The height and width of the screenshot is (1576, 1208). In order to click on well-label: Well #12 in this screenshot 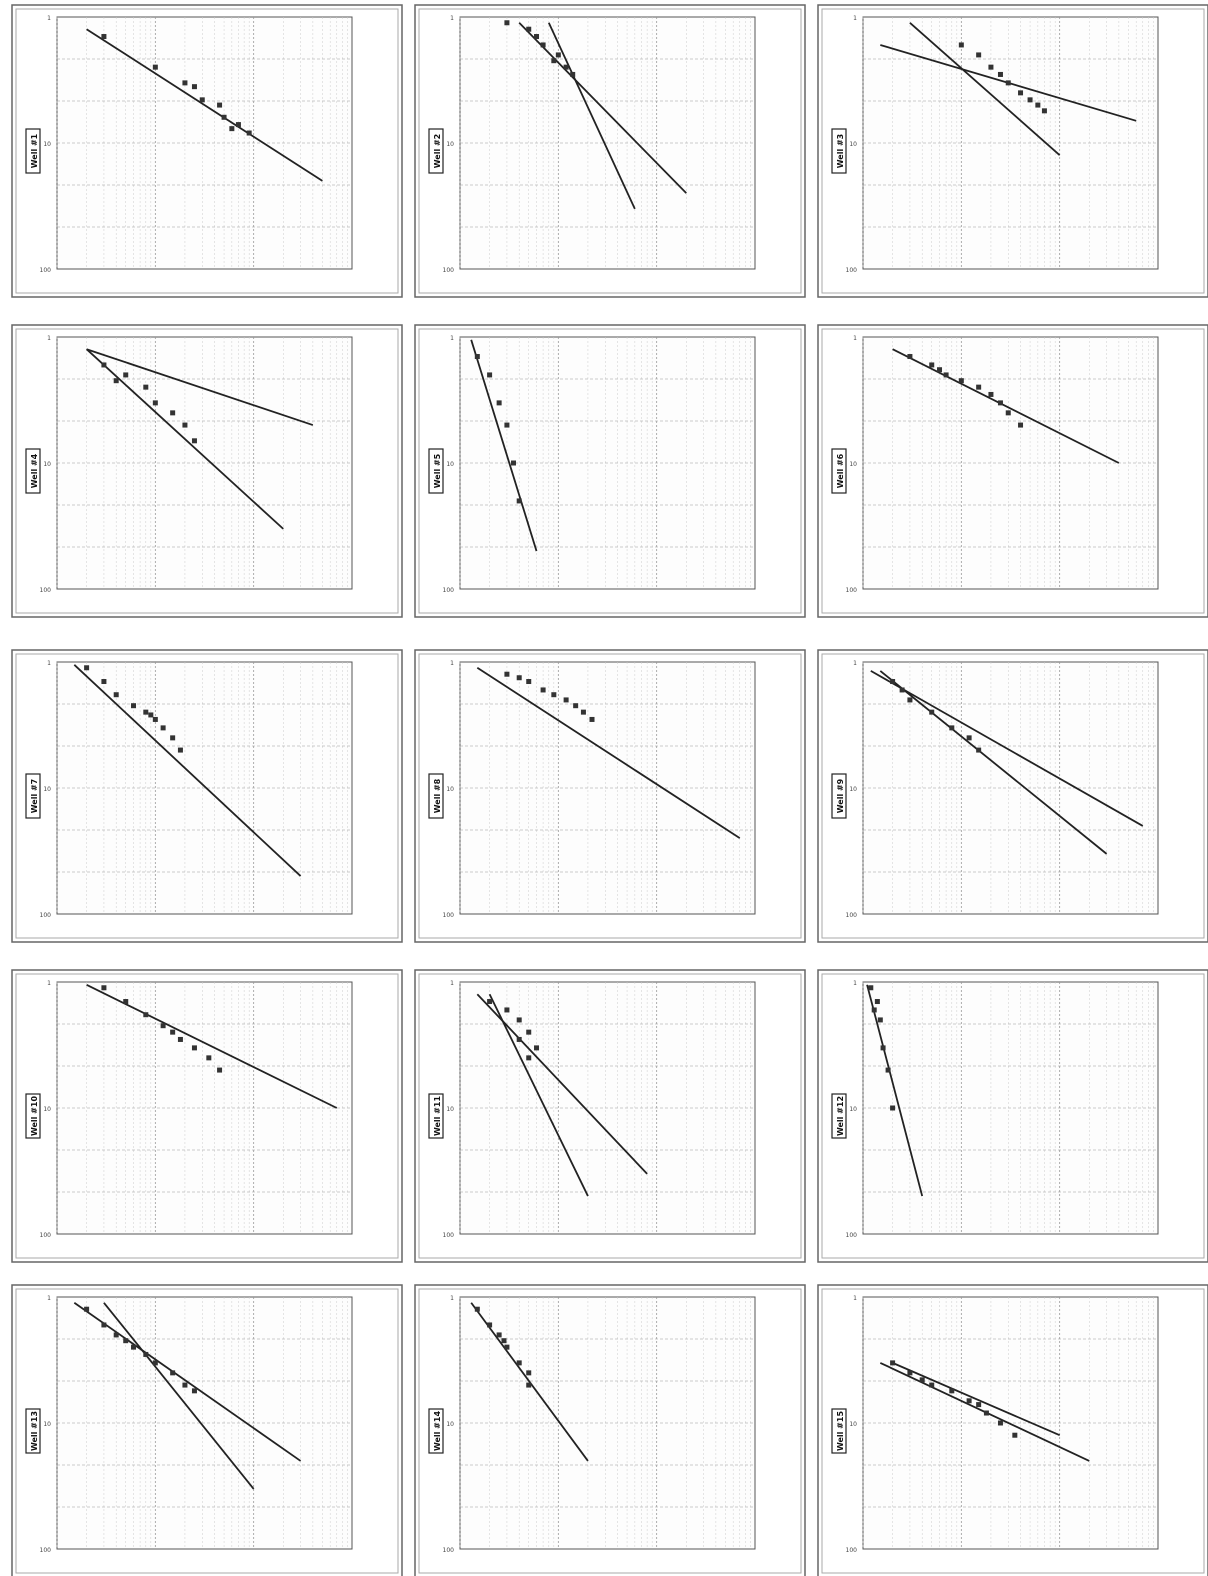, I will do `click(840, 1116)`.